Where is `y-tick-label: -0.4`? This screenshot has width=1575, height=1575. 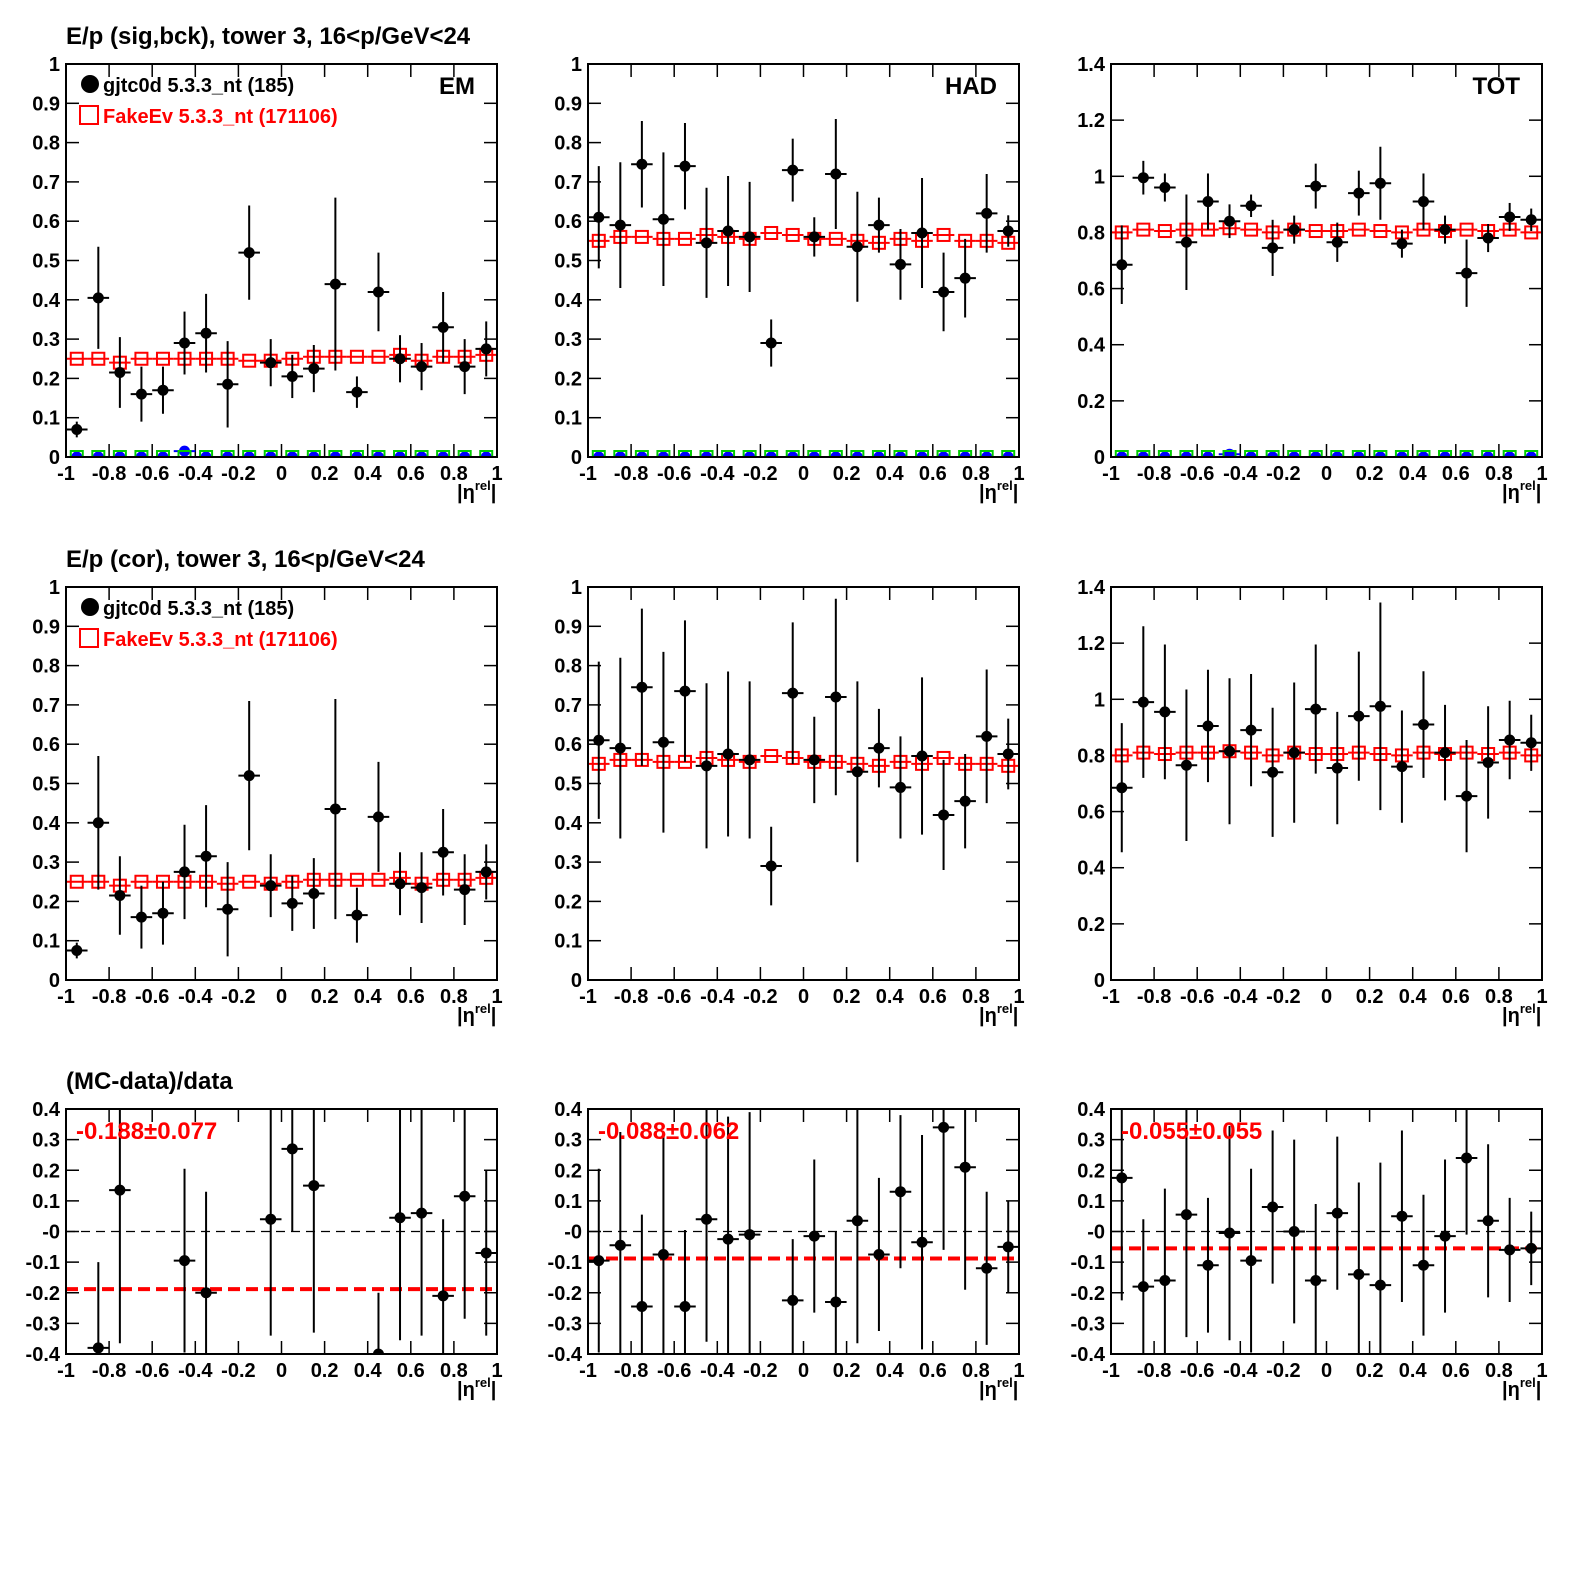 y-tick-label: -0.4 is located at coordinates (565, 1355).